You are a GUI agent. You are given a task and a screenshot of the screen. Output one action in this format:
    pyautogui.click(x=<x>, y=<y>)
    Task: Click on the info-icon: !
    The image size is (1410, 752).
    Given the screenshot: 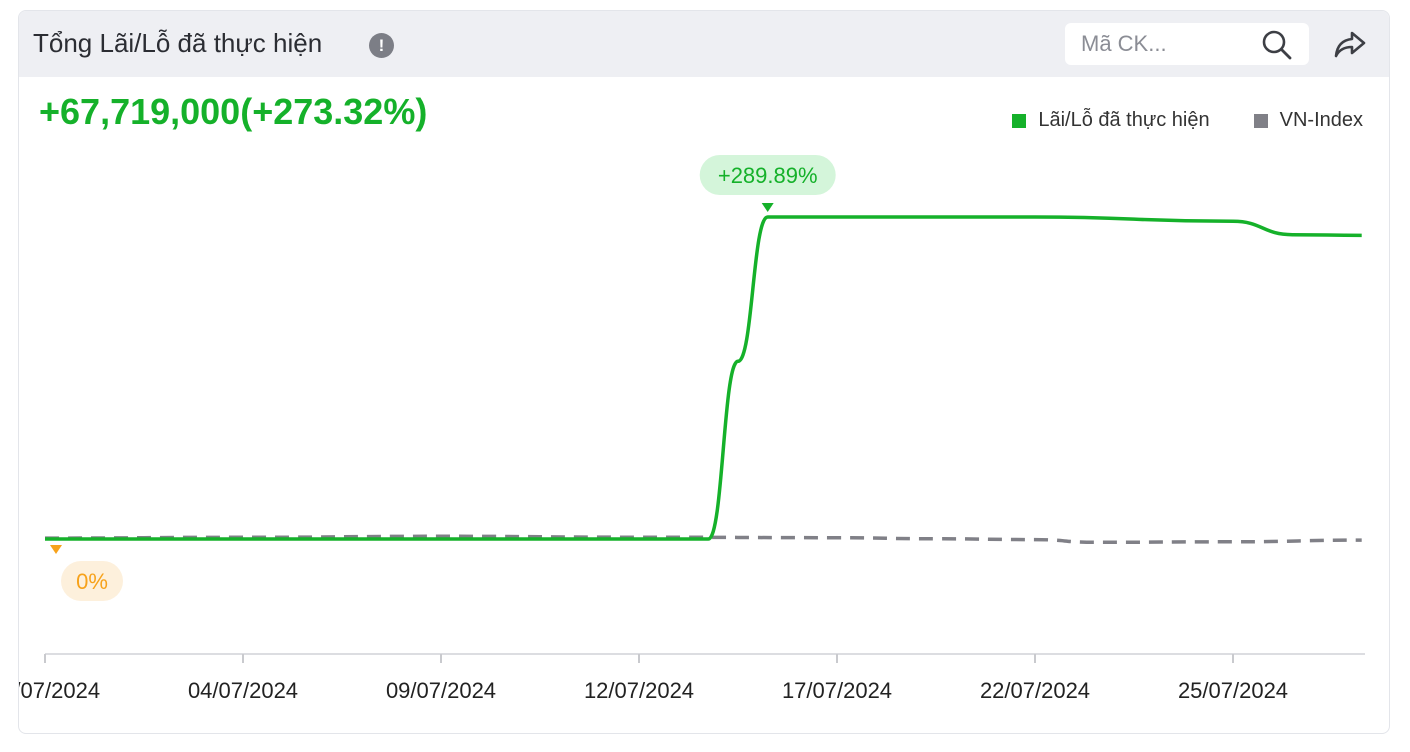 What is the action you would take?
    pyautogui.click(x=381, y=45)
    